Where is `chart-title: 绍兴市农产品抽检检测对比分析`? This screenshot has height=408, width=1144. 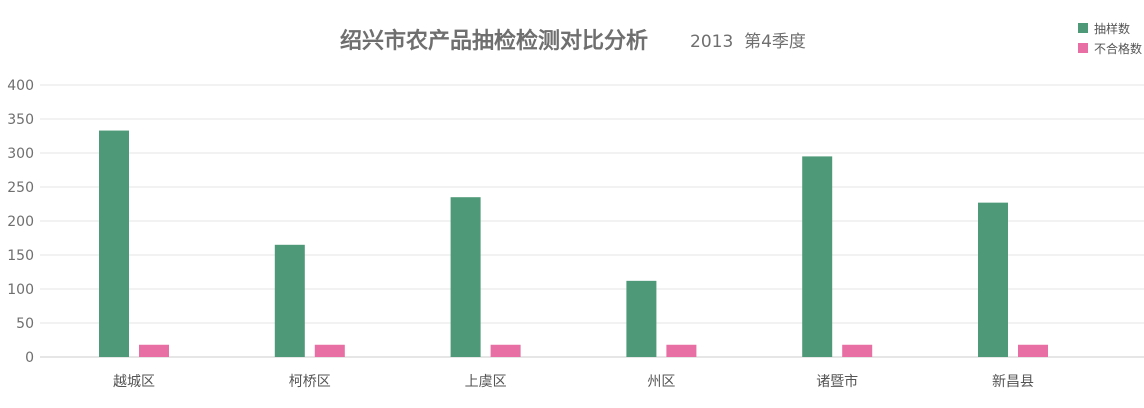 chart-title: 绍兴市农产品抽检检测对比分析 is located at coordinates (494, 41).